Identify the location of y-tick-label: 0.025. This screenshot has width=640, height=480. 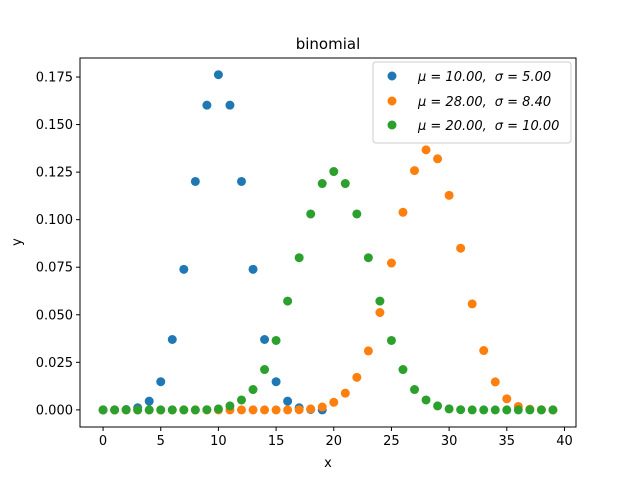
(54, 363).